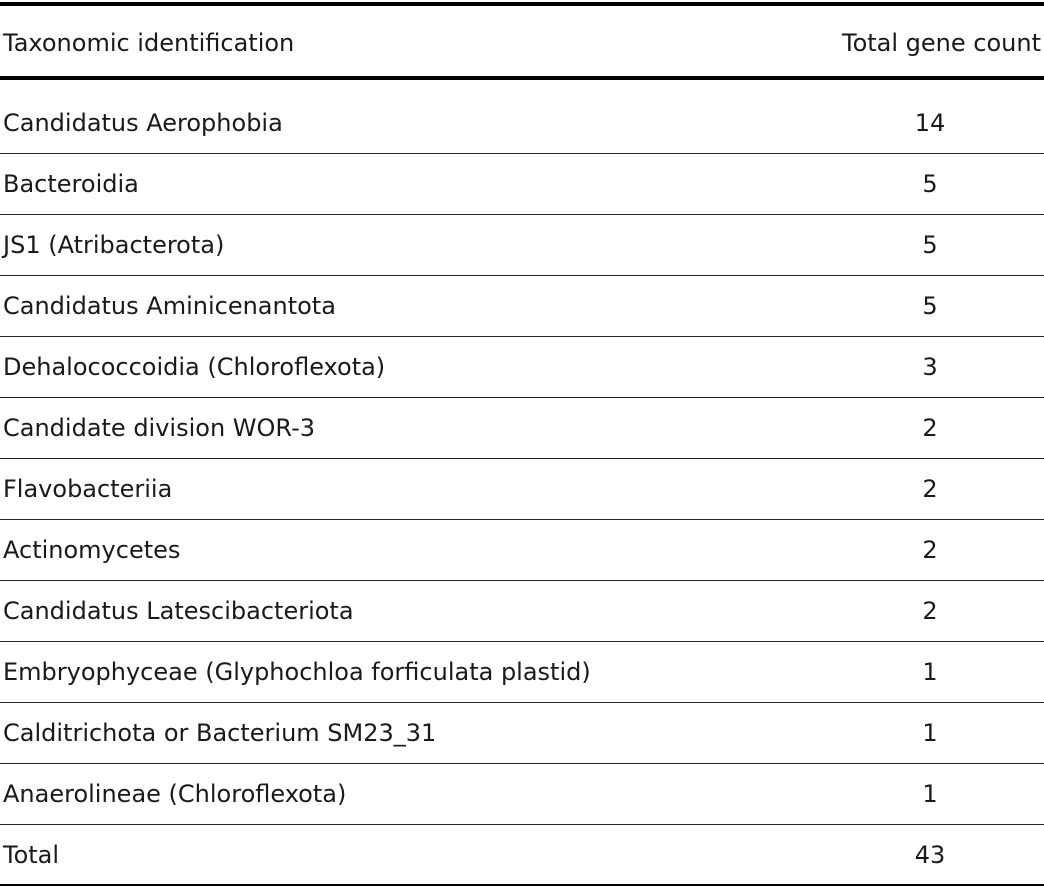 The height and width of the screenshot is (891, 1044). Describe the element at coordinates (92, 550) in the screenshot. I see `row-taxon: Actinomycetes` at that location.